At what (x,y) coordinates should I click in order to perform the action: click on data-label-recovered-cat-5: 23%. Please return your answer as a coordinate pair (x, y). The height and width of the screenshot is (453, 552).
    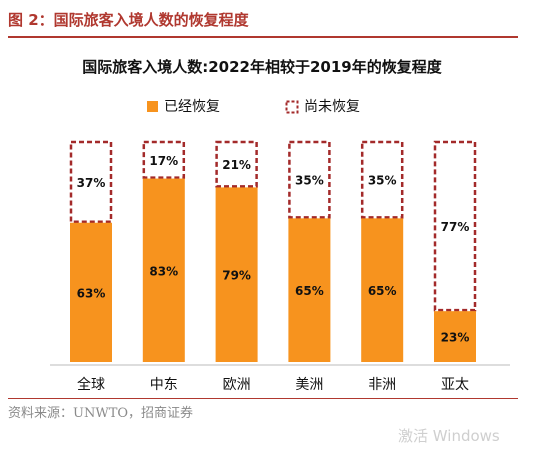
    Looking at the image, I should click on (455, 338).